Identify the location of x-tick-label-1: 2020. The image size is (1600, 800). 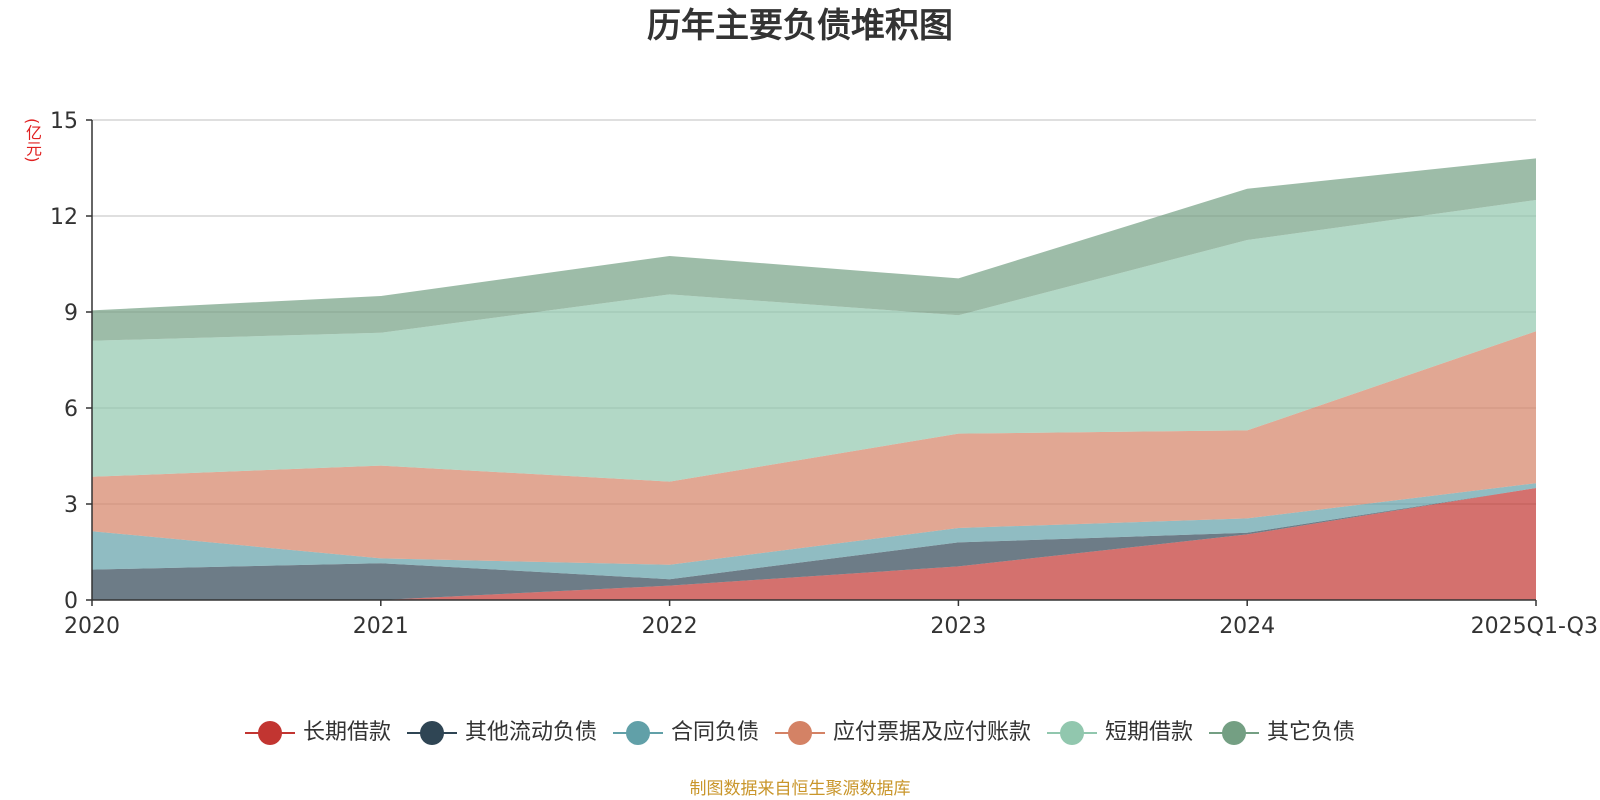
(92, 626).